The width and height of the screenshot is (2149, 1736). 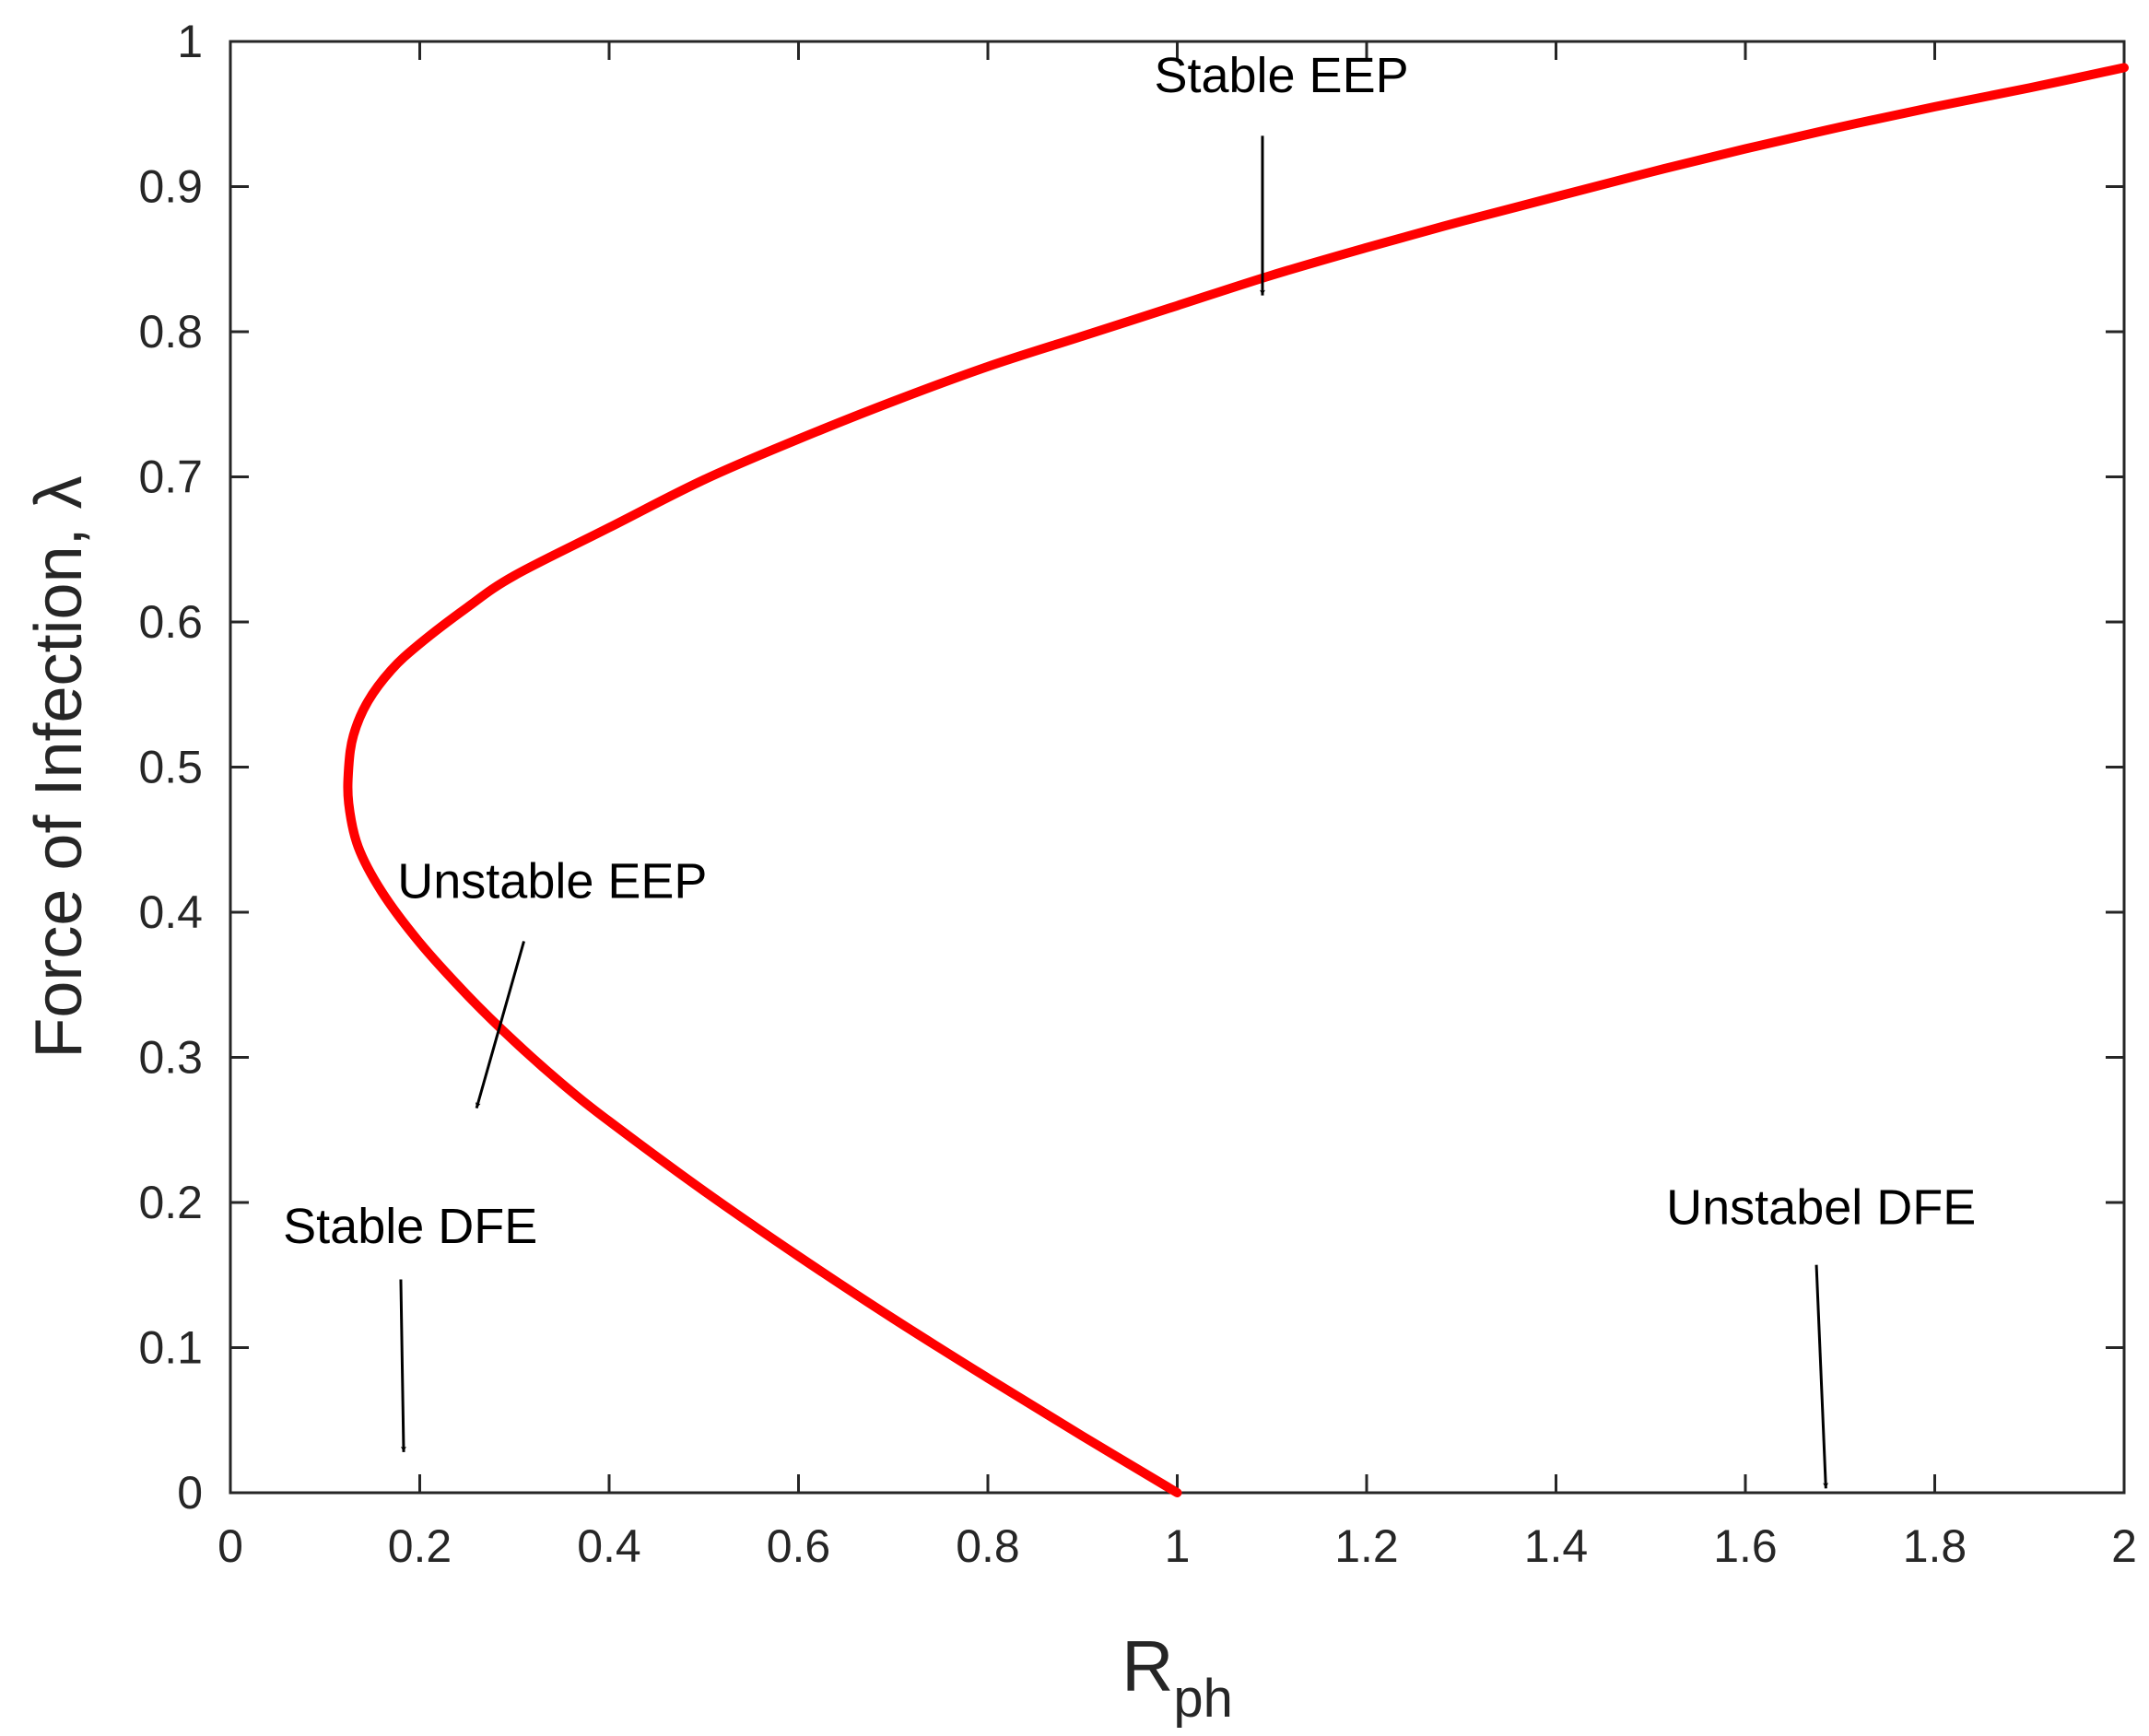 I want to click on y-tick-label: 0.2, so click(x=170, y=1202).